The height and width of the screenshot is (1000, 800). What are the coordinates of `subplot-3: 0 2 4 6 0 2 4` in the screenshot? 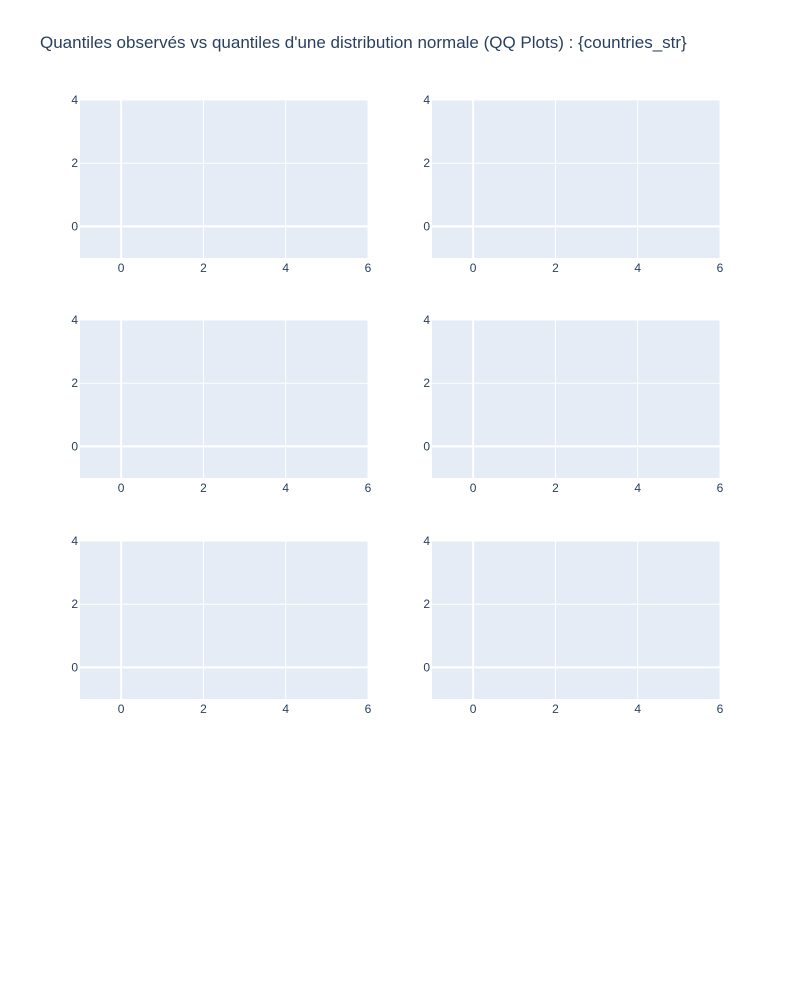 It's located at (221, 404).